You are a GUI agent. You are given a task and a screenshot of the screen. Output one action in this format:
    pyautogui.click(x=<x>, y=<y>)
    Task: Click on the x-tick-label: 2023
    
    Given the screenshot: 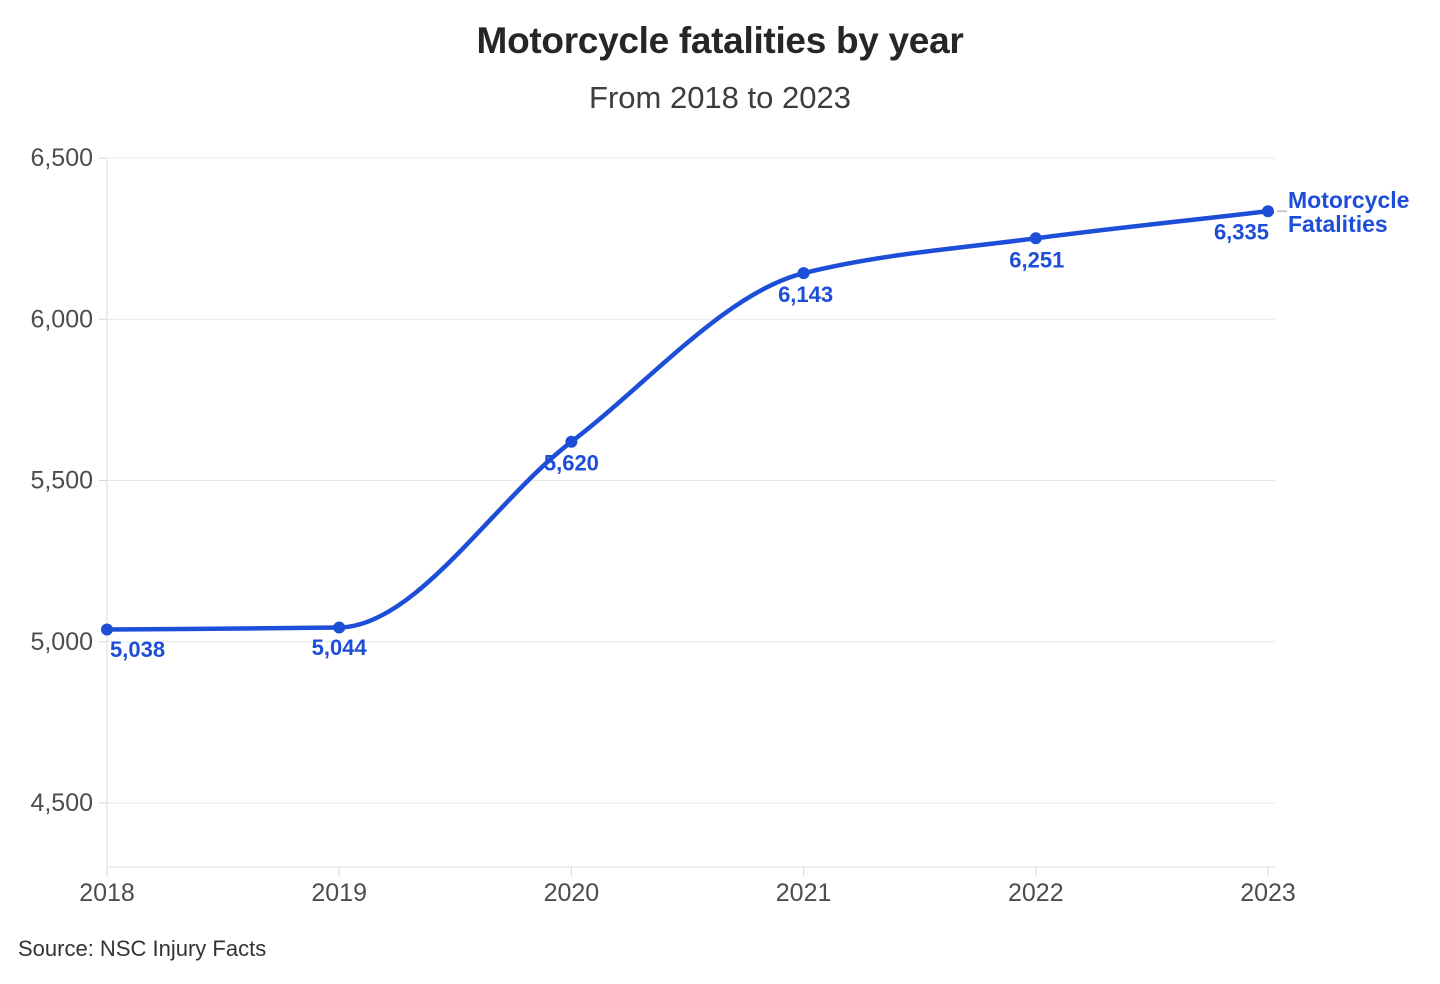 What is the action you would take?
    pyautogui.click(x=1268, y=893)
    